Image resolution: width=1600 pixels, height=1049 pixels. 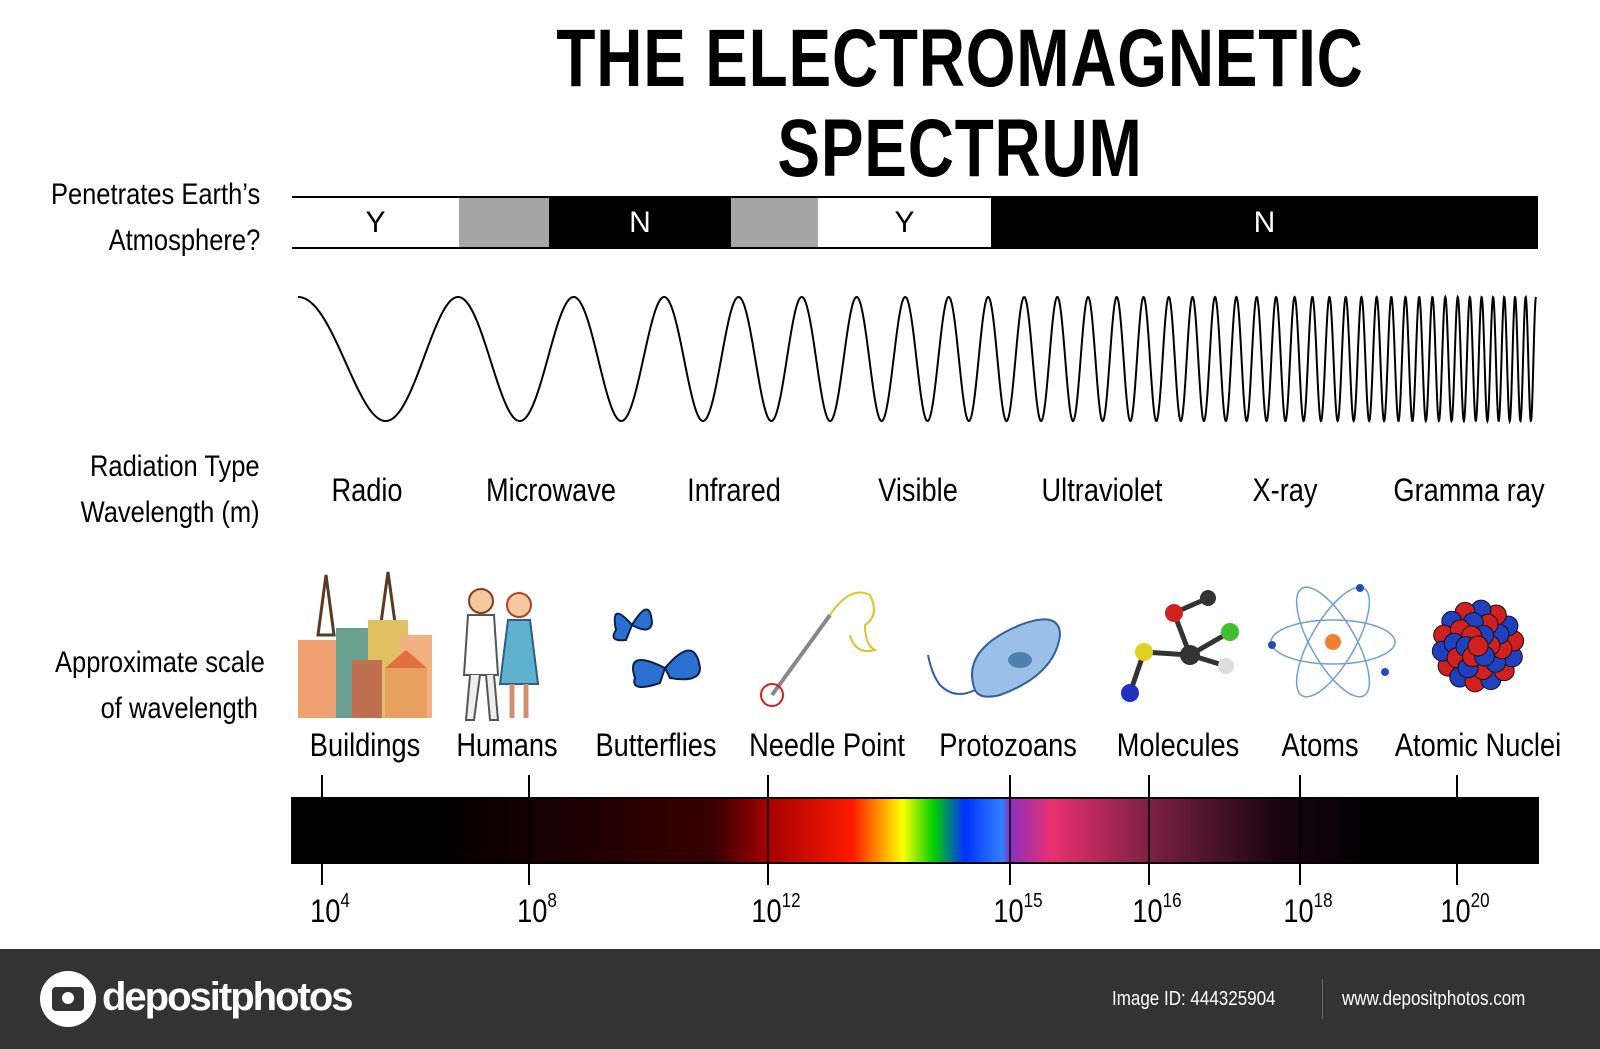 What do you see at coordinates (791, 901) in the screenshot?
I see `tick-exponent: 12` at bounding box center [791, 901].